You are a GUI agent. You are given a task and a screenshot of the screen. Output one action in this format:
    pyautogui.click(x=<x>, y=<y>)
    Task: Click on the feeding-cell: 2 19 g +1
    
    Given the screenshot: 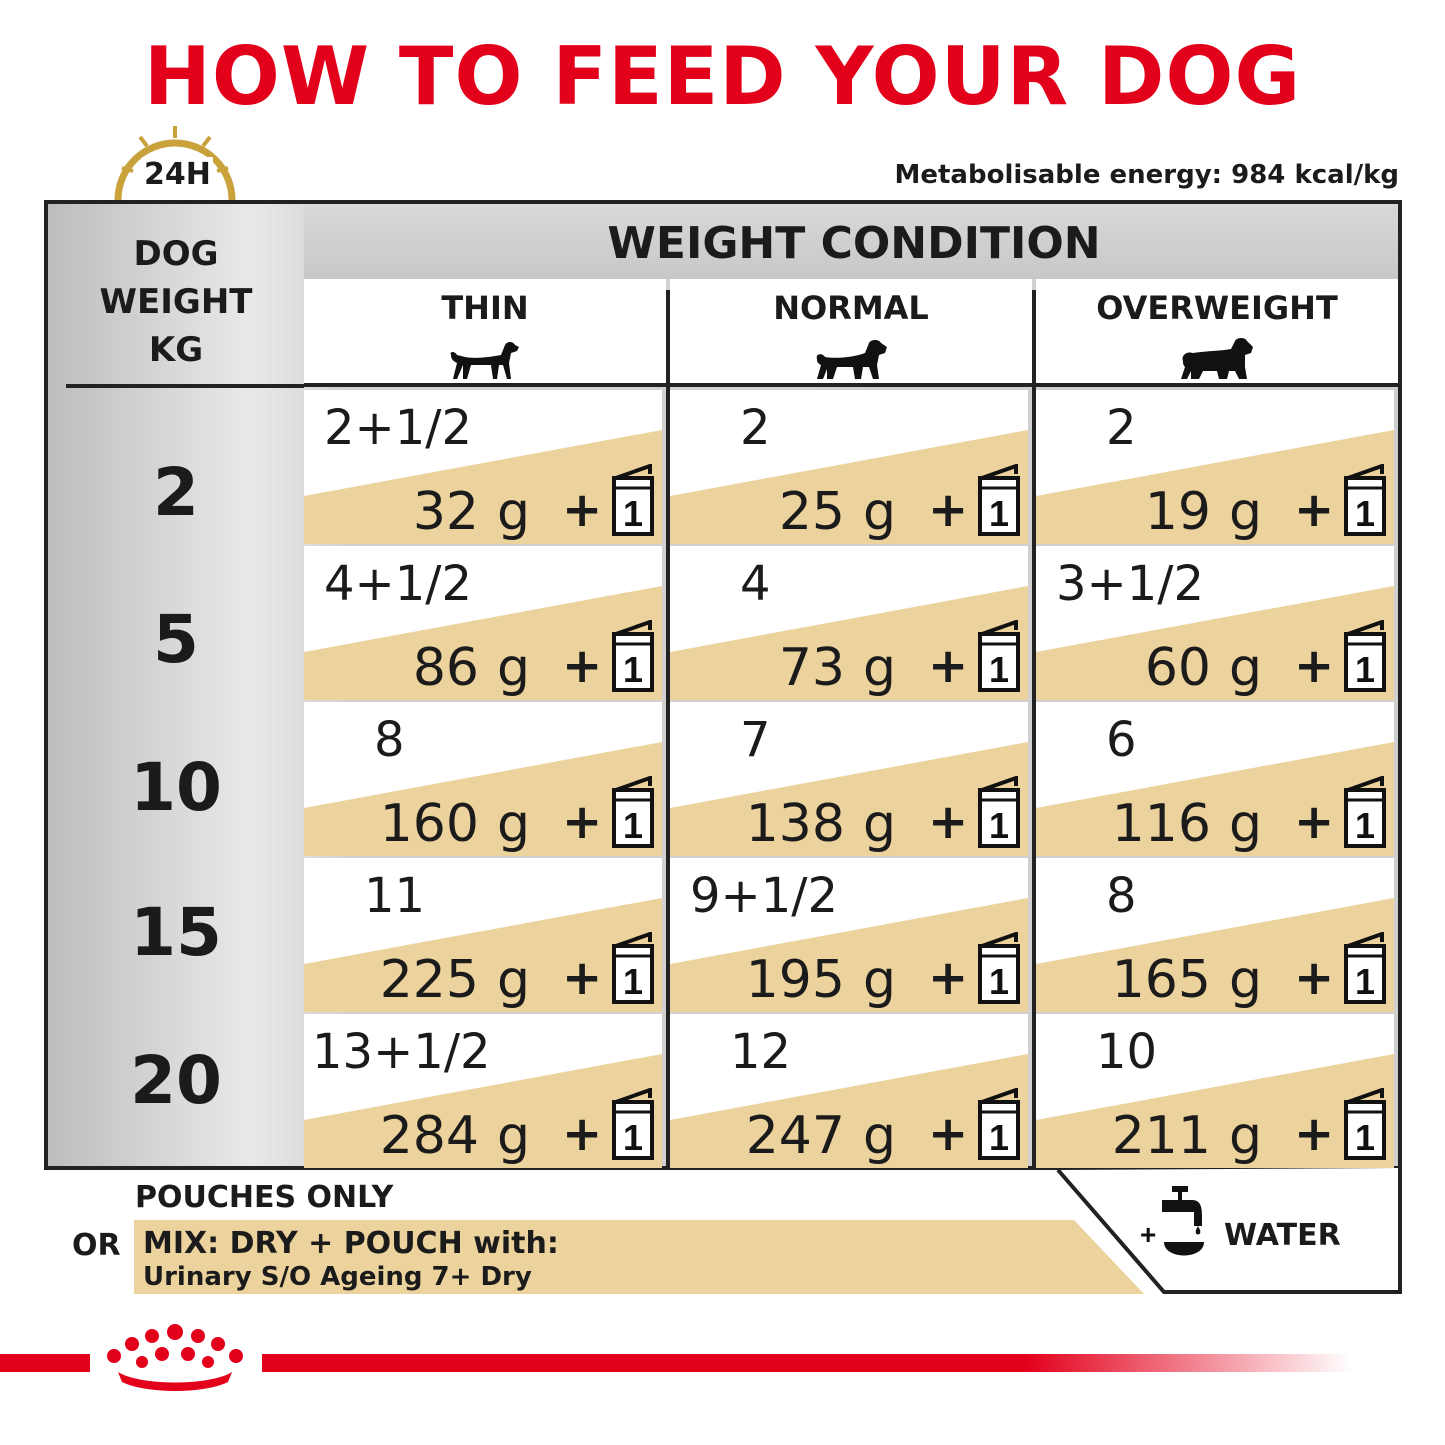 What is the action you would take?
    pyautogui.click(x=1215, y=467)
    